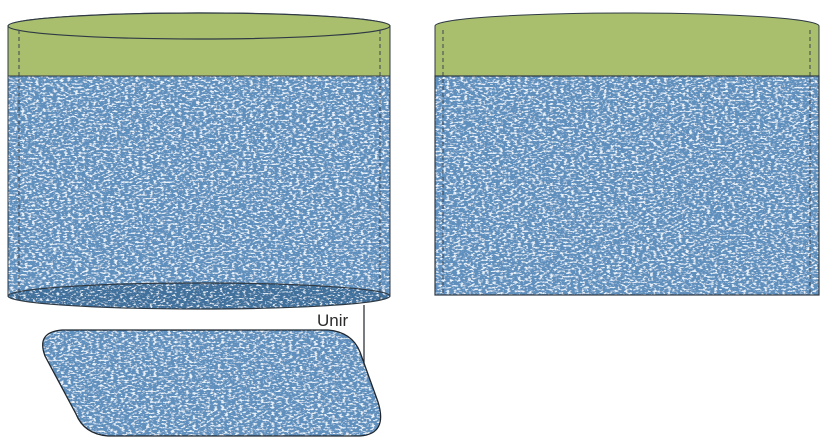 The height and width of the screenshot is (447, 830). What do you see at coordinates (341, 334) in the screenshot?
I see `join-indicator: Unir` at bounding box center [341, 334].